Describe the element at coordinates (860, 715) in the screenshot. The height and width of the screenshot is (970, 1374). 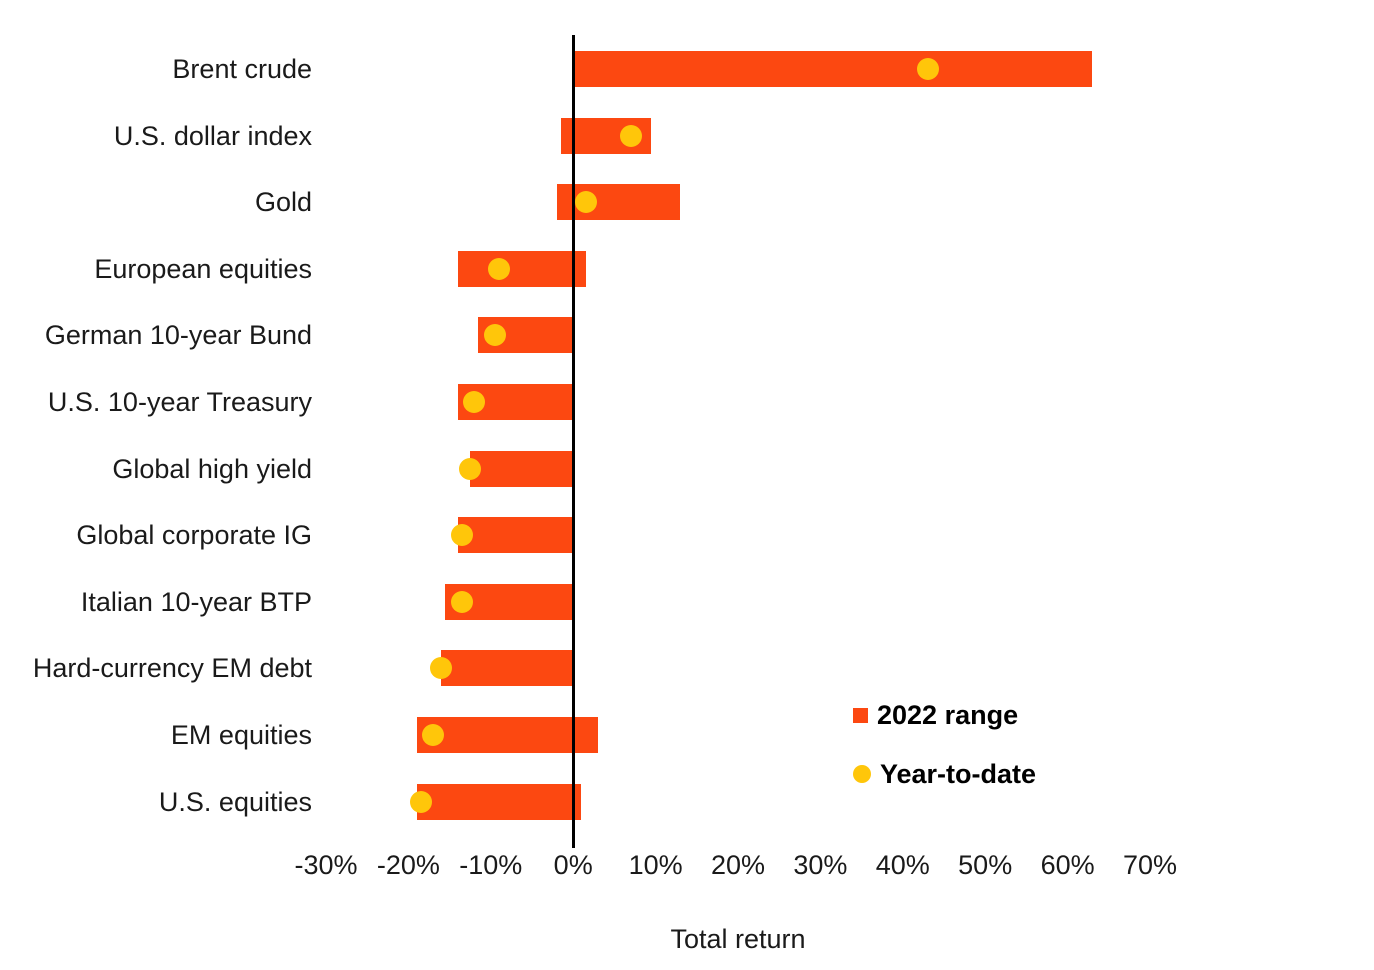
I see `legend-square-icon` at that location.